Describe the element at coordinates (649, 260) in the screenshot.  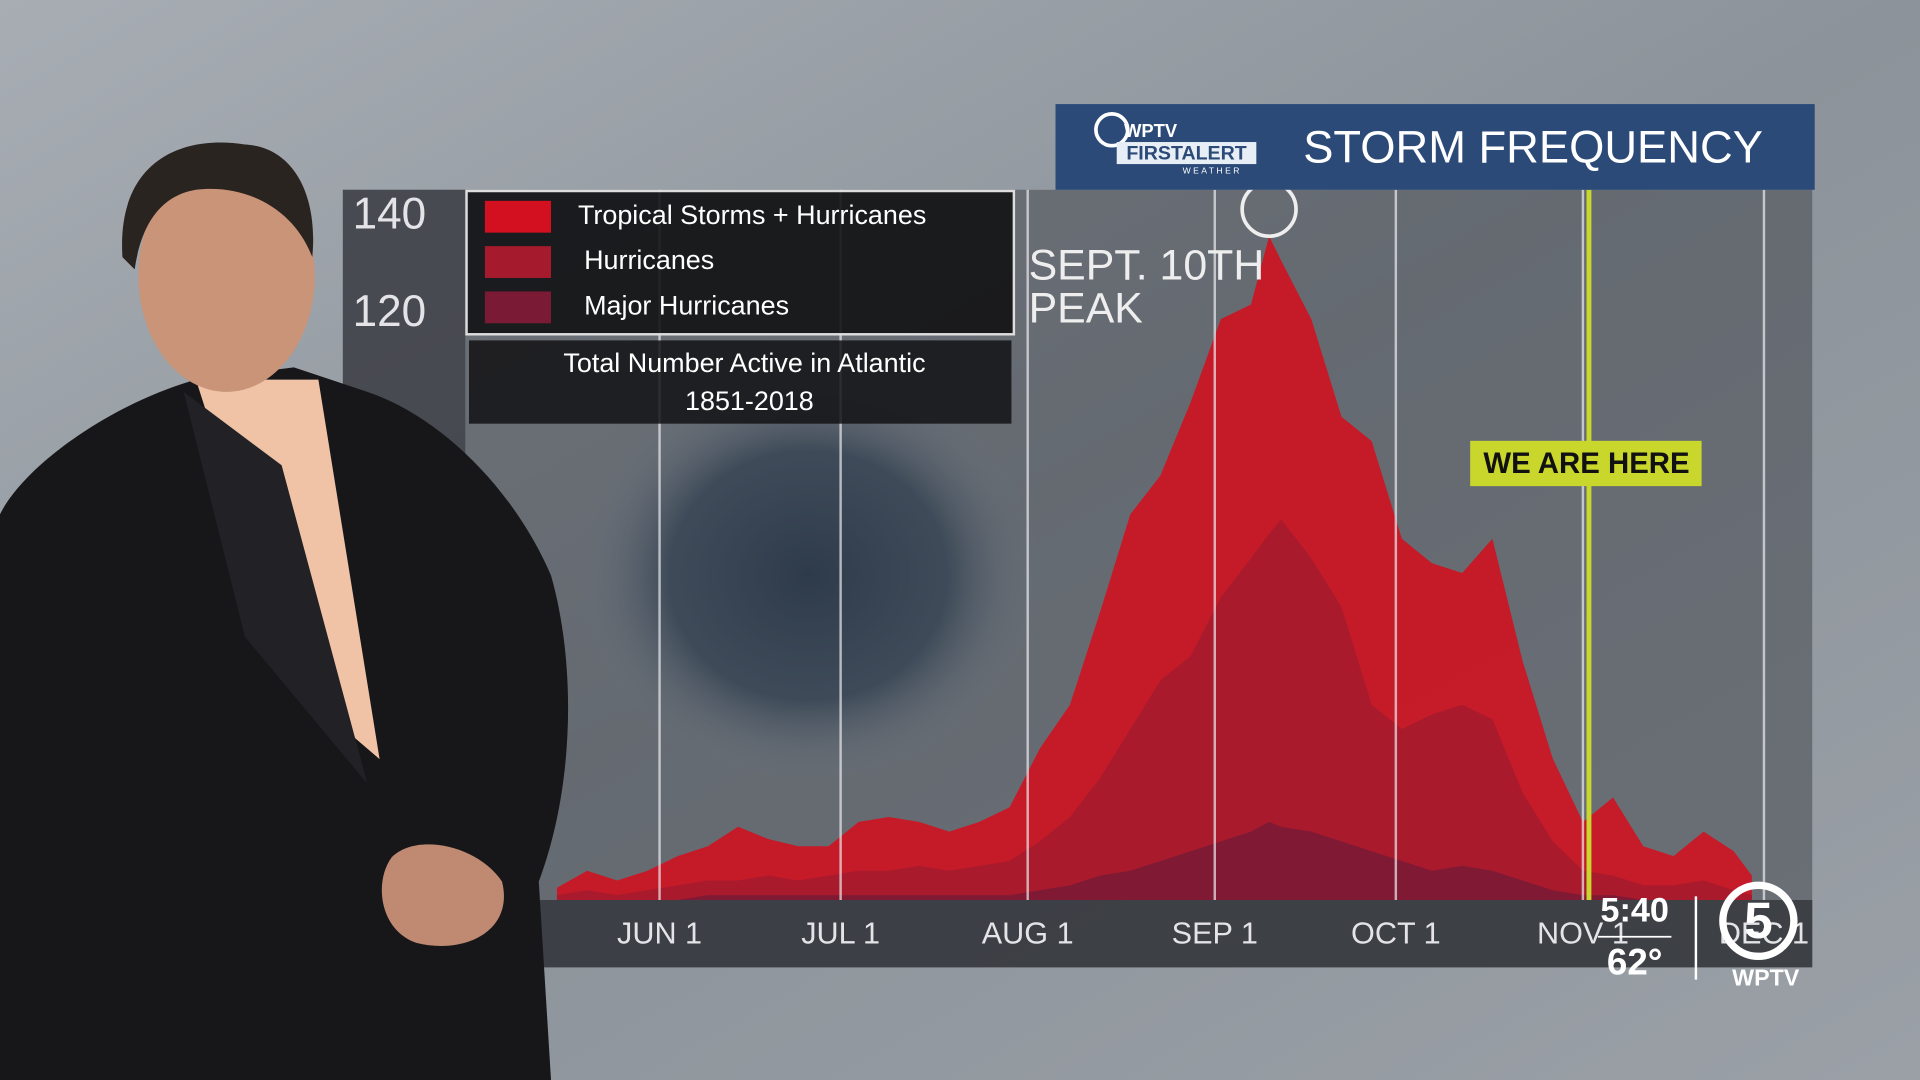
I see `legend-label: Hurricanes` at that location.